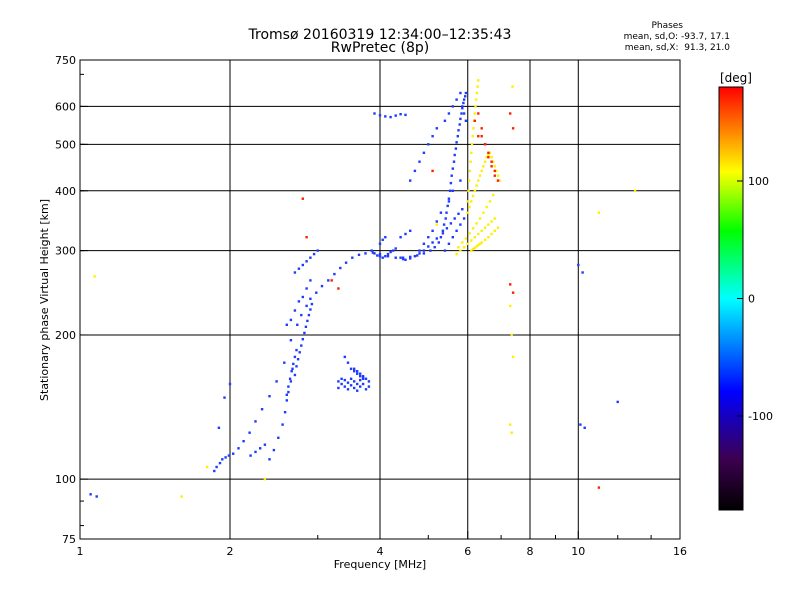 This screenshot has width=800, height=600. I want to click on stats-heading: Phases, so click(667, 26).